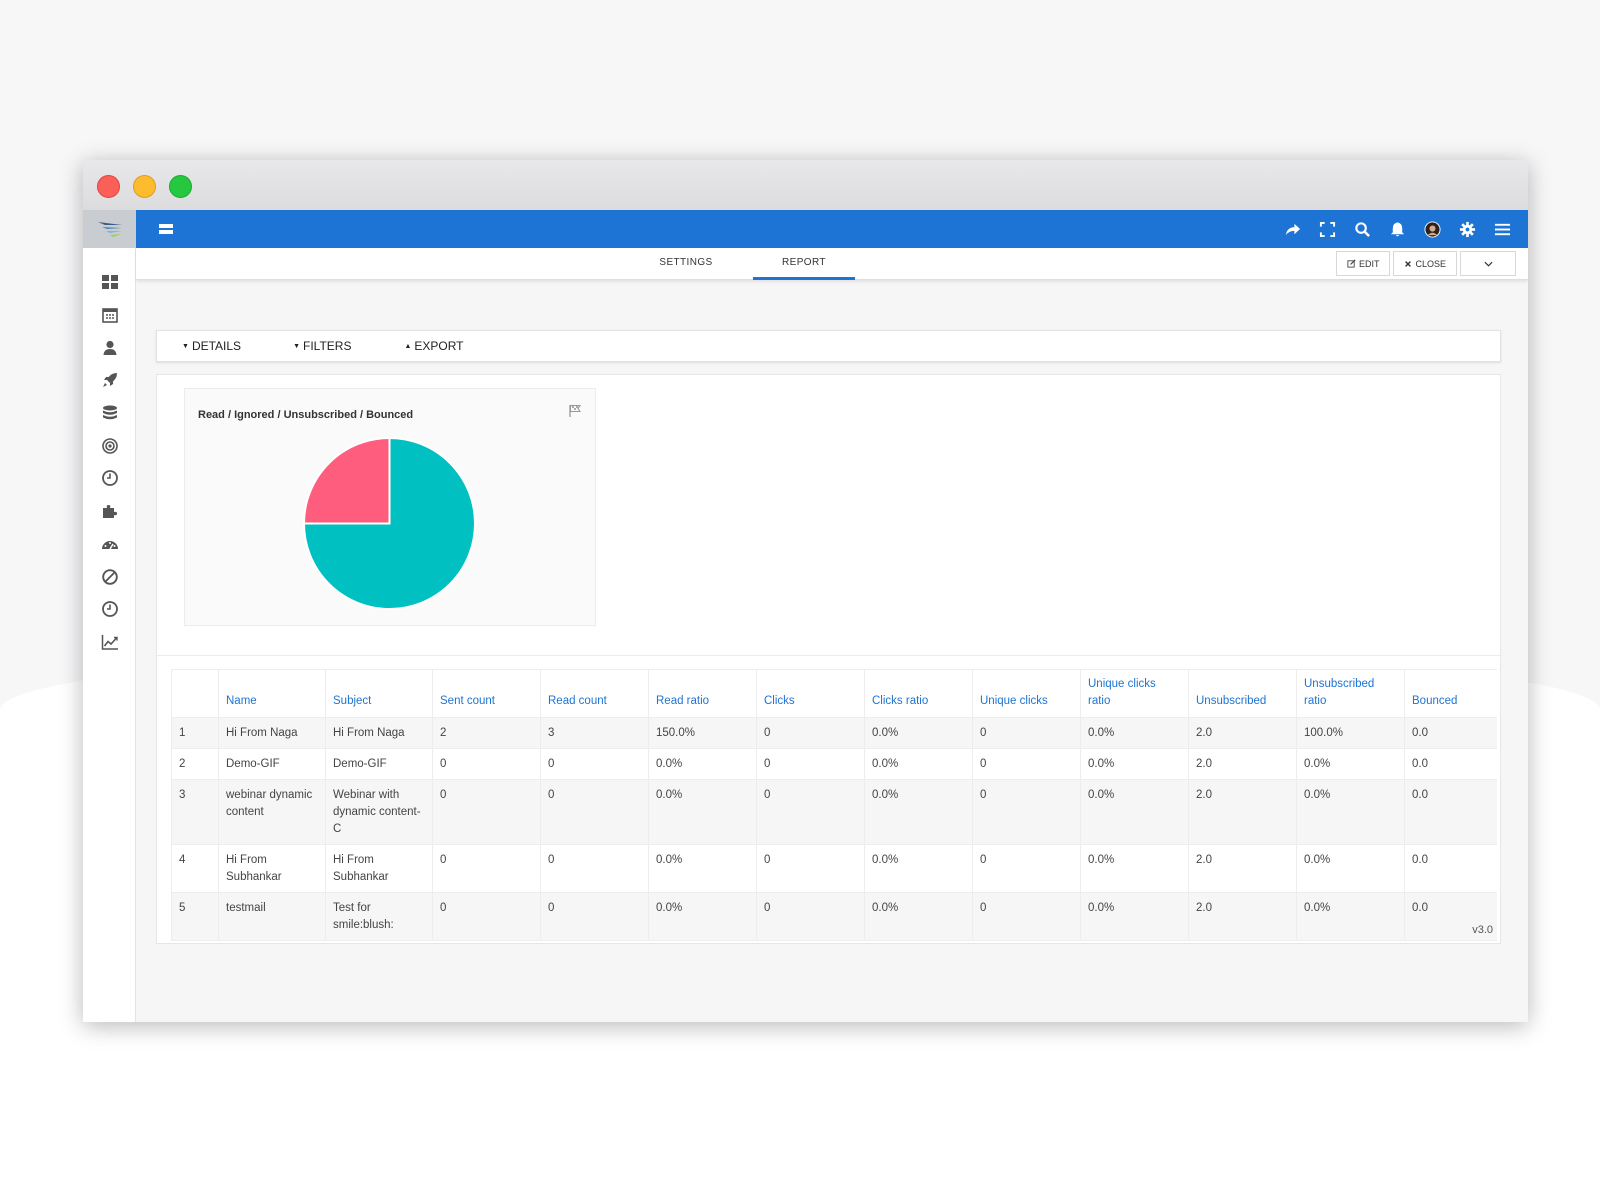  Describe the element at coordinates (1350, 733) in the screenshot. I see `table-cell: 100.0%` at that location.